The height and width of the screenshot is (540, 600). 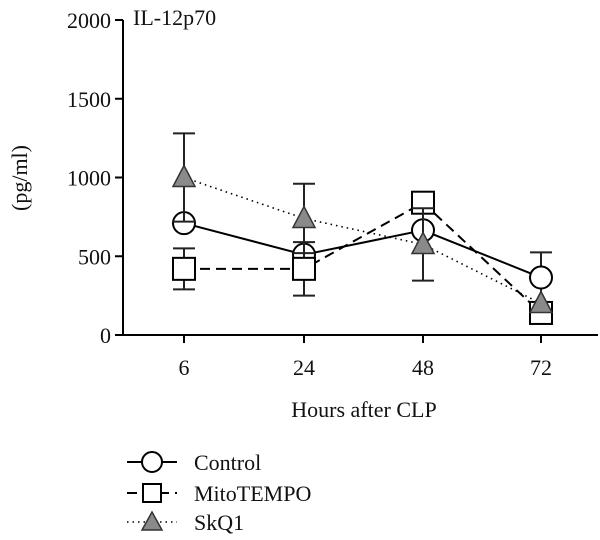 I want to click on y-tick-label: 1000, so click(x=89, y=178).